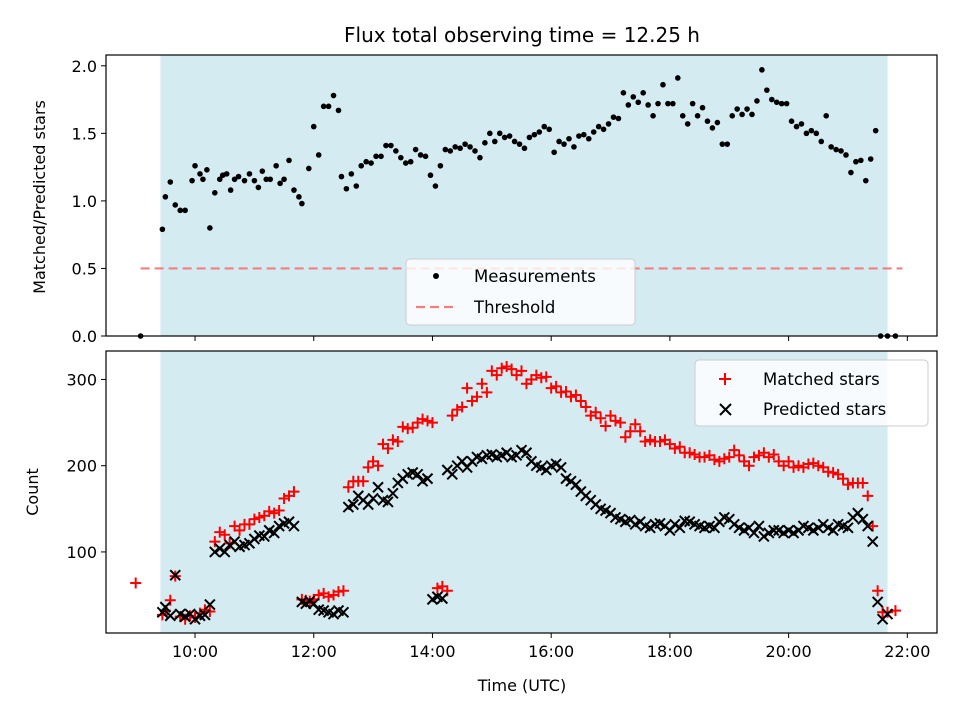  I want to click on legend-marker-measurements, so click(436, 276).